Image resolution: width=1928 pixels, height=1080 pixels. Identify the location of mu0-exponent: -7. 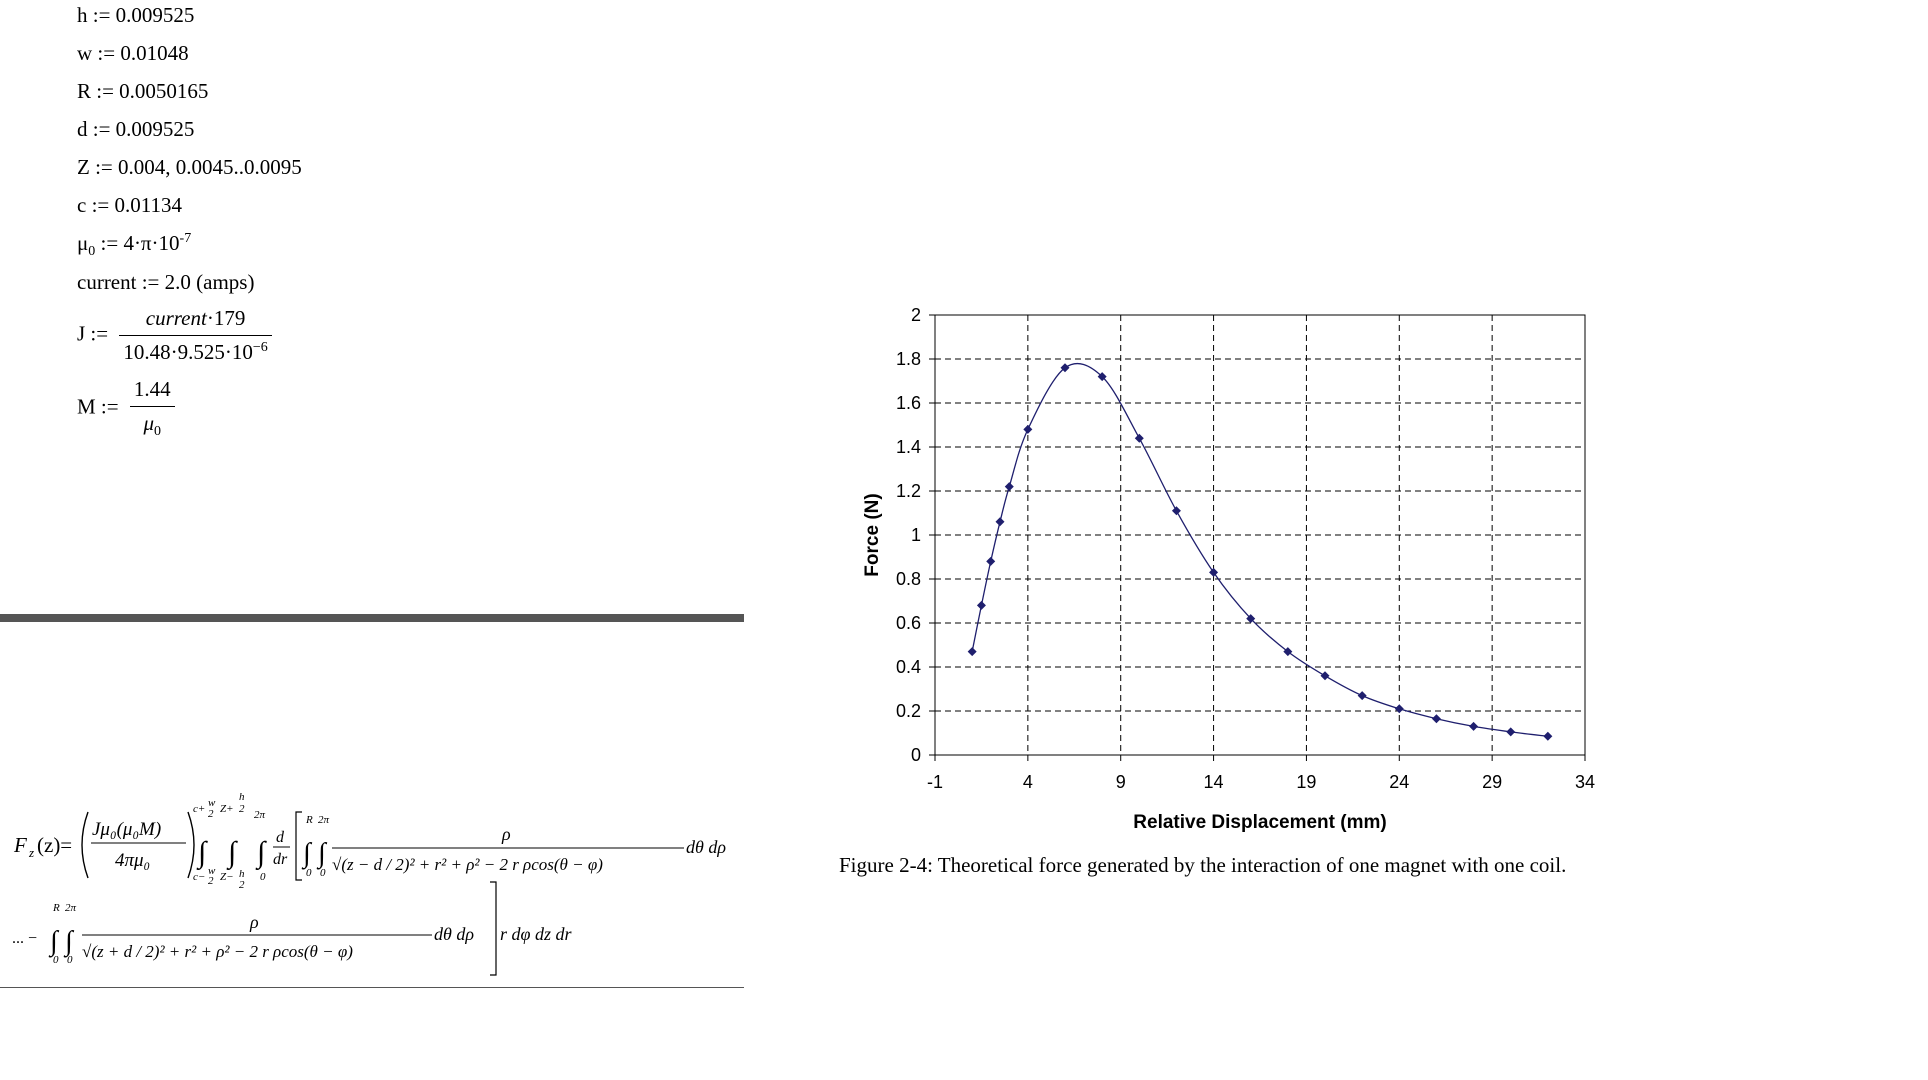
(185, 238).